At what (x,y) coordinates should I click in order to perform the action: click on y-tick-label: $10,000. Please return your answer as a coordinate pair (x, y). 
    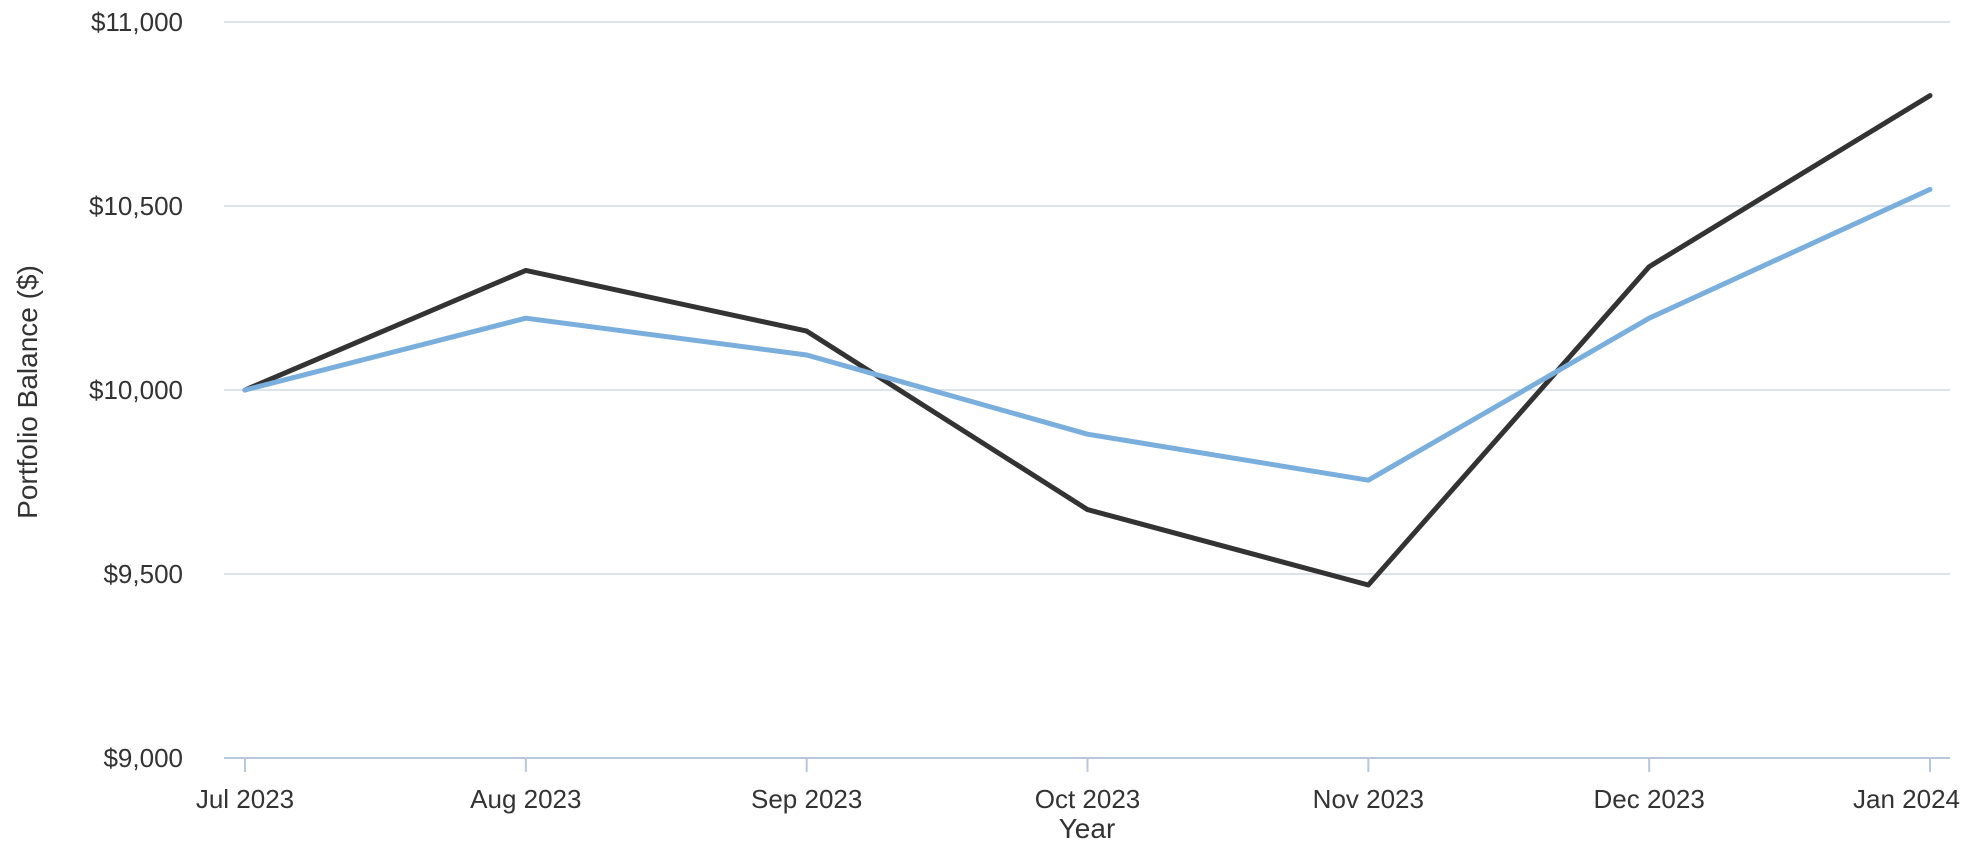
    Looking at the image, I should click on (136, 390).